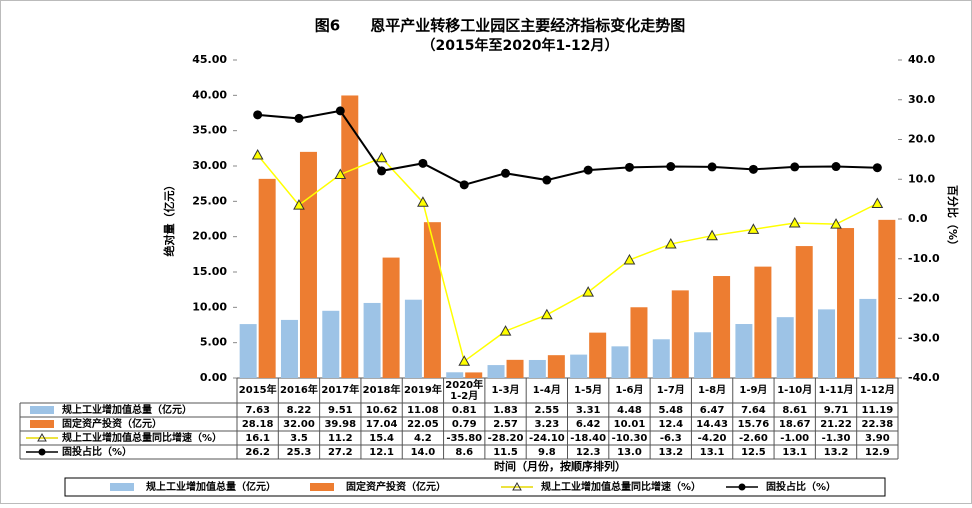 Image resolution: width=972 pixels, height=508 pixels. What do you see at coordinates (754, 424) in the screenshot?
I see `table-cell: 15.76` at bounding box center [754, 424].